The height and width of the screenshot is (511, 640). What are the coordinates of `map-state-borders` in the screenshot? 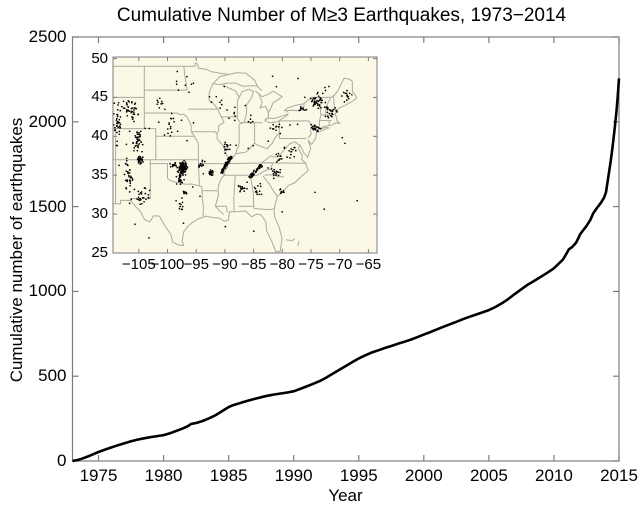 It's located at (235, 157).